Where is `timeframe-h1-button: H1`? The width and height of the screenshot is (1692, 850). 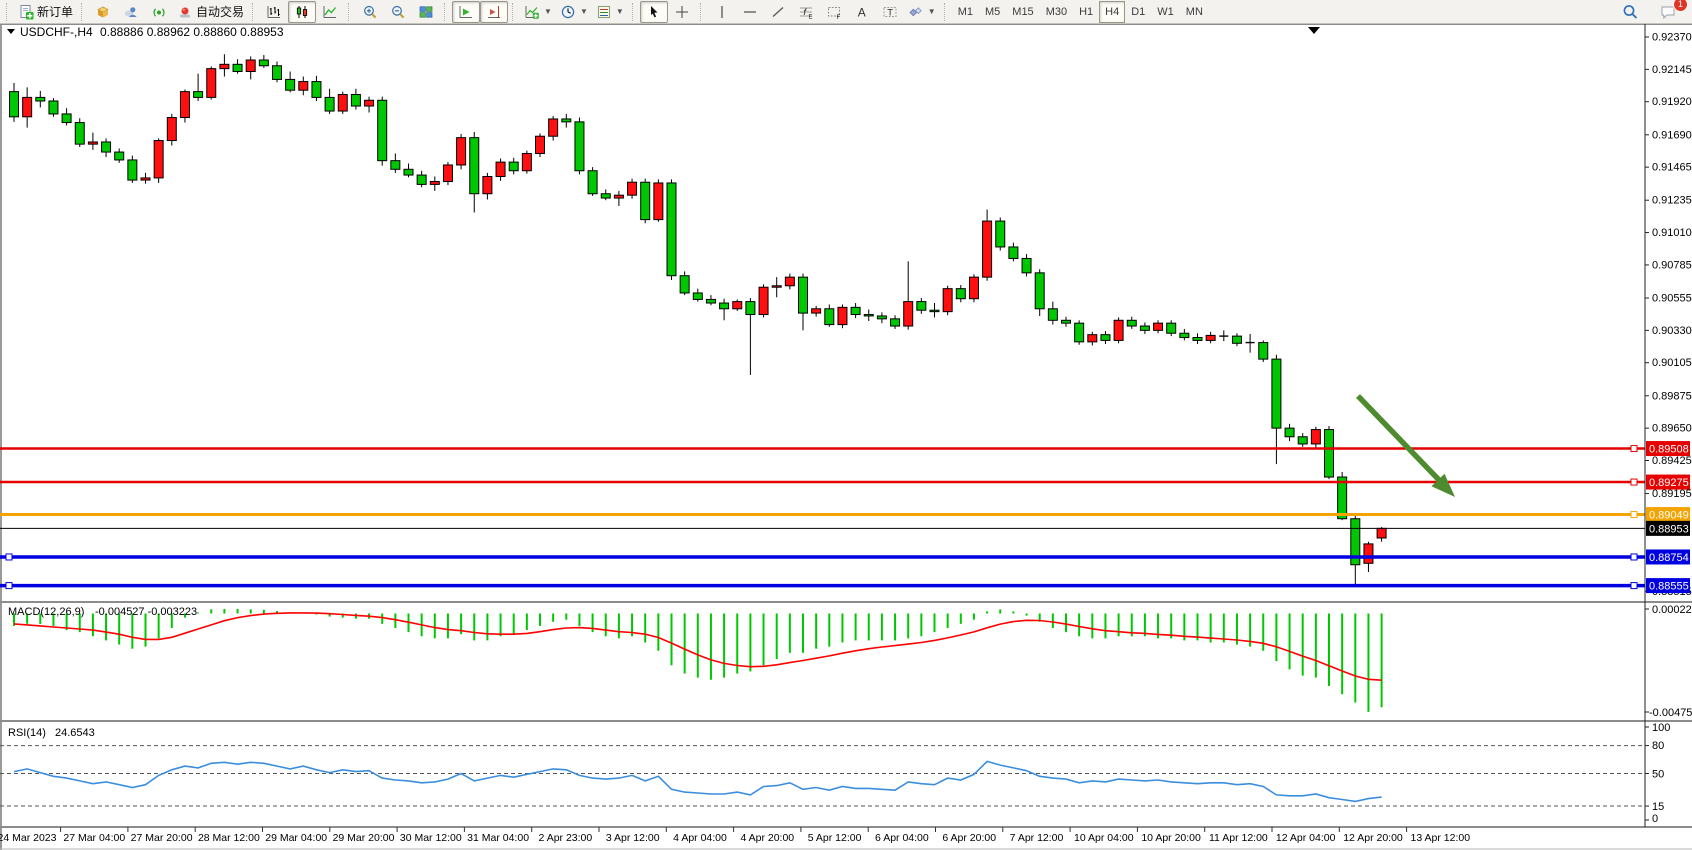
timeframe-h1-button: H1 is located at coordinates (1086, 11).